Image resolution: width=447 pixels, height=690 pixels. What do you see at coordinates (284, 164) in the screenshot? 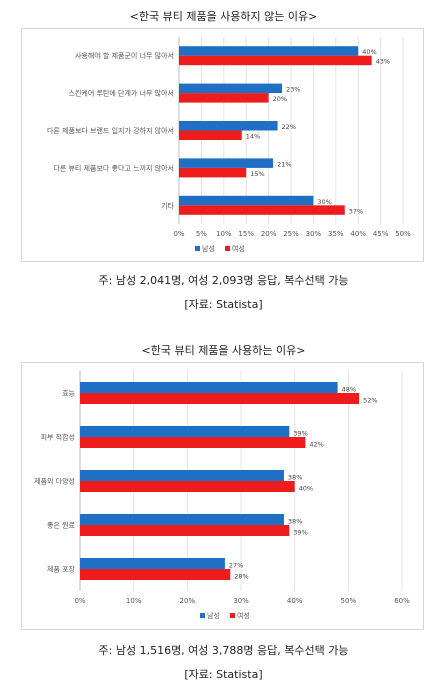
I see `chart1-data-label: 21%` at bounding box center [284, 164].